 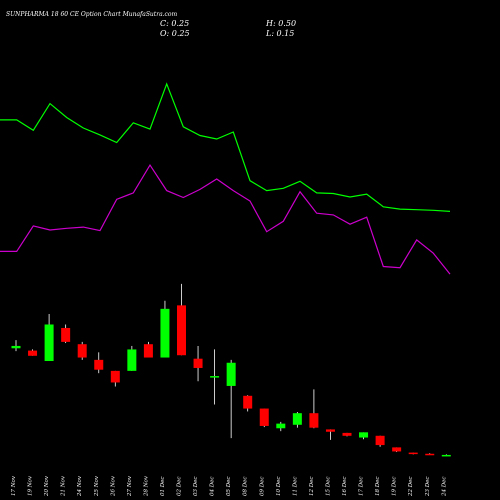 I want to click on x-tick-label: 23 Dec, so click(x=428, y=487).